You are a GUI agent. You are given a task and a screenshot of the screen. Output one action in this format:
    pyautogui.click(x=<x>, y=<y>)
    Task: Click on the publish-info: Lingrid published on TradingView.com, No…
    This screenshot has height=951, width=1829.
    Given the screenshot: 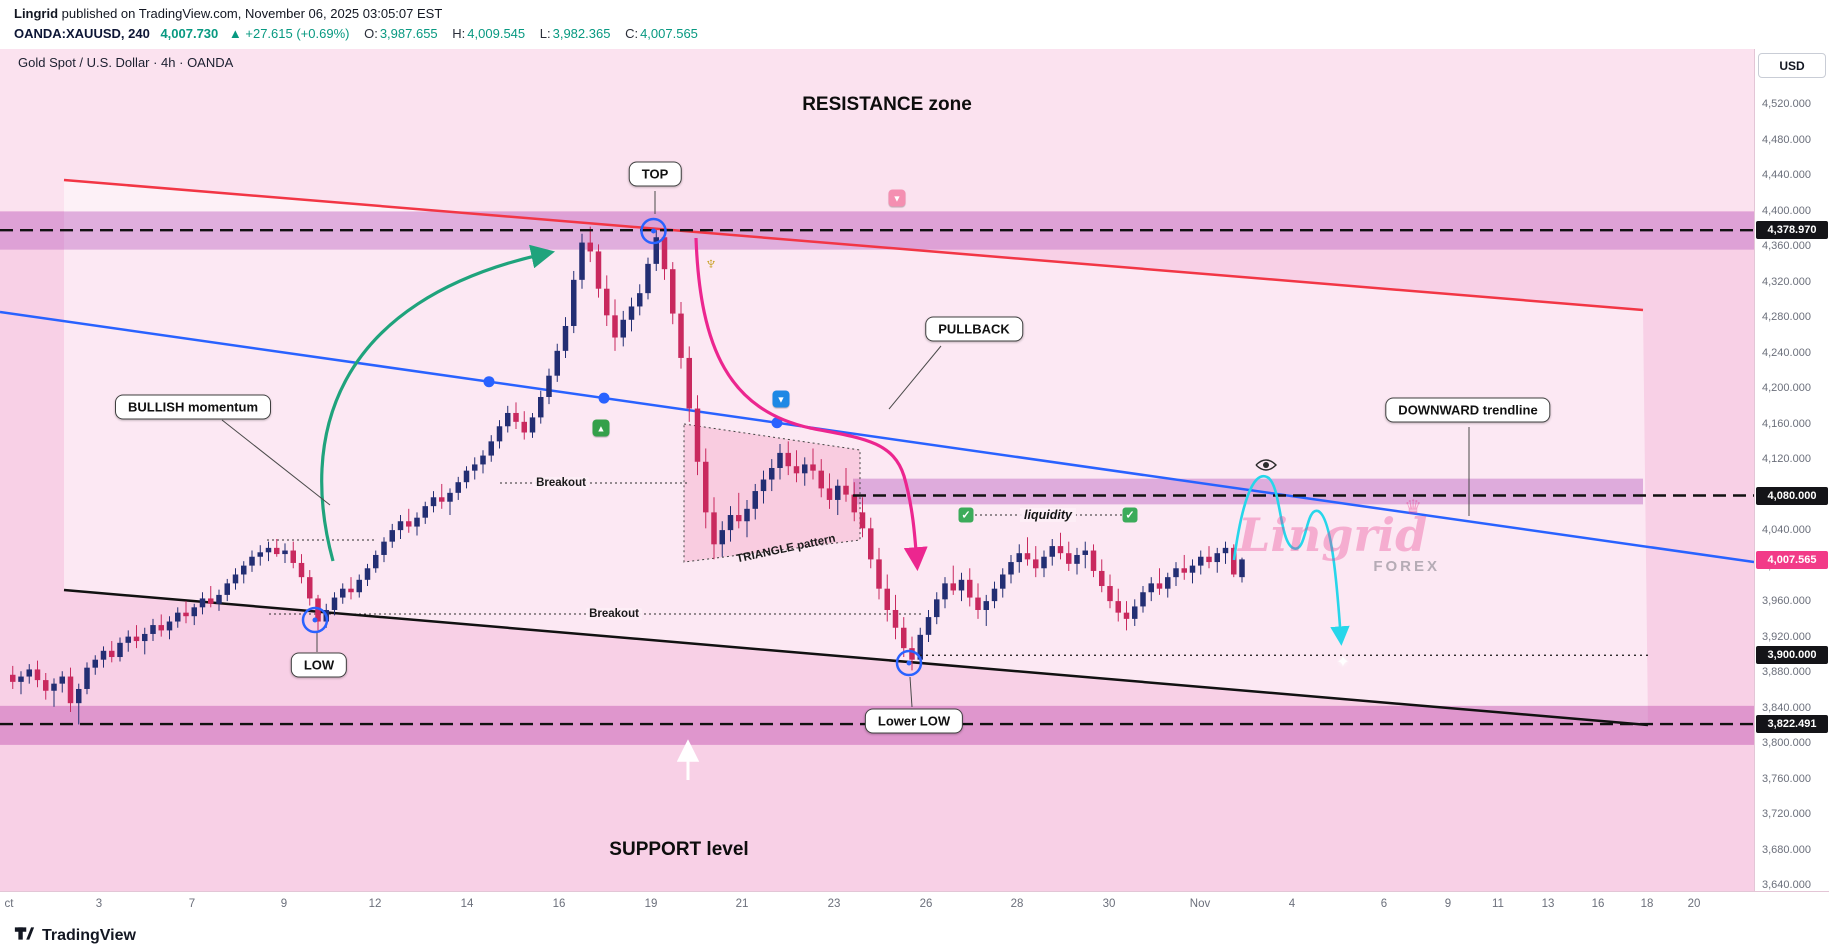 What is the action you would take?
    pyautogui.click(x=228, y=13)
    